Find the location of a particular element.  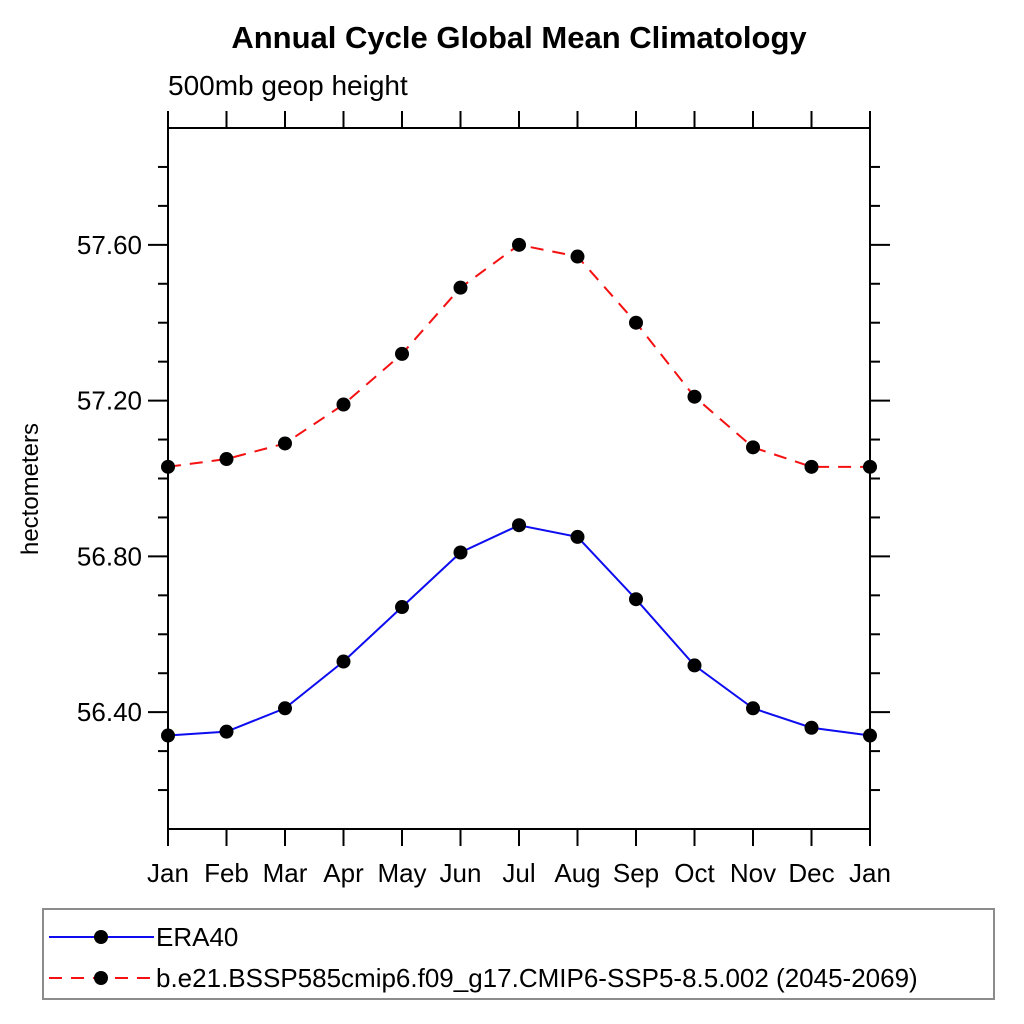

legend-line-sample-solid is located at coordinates (101, 937).